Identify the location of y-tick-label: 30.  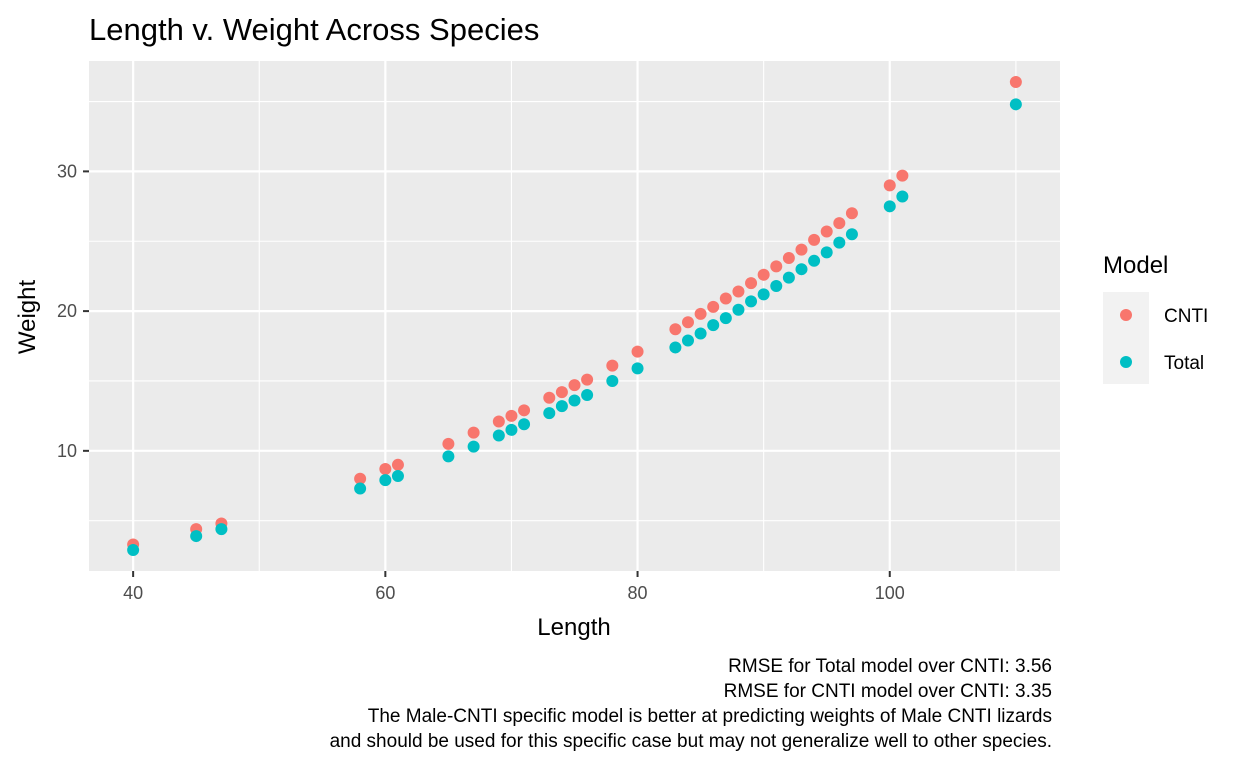
(67, 171).